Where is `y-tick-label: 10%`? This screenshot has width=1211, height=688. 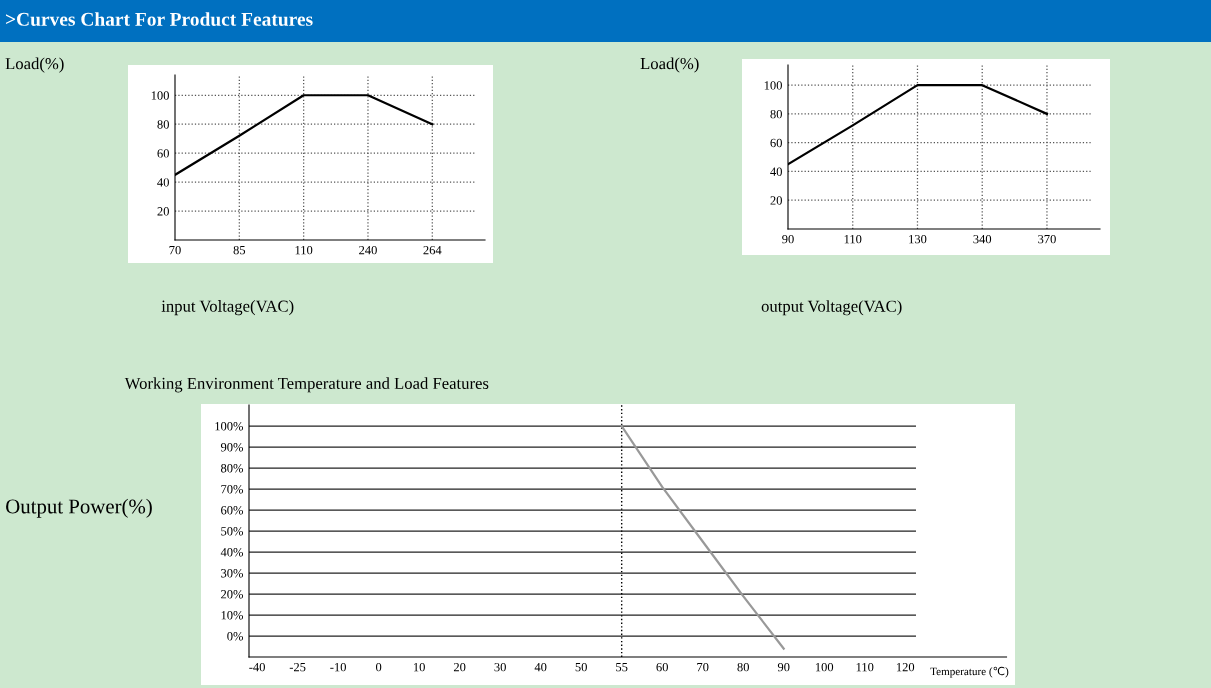
y-tick-label: 10% is located at coordinates (232, 615).